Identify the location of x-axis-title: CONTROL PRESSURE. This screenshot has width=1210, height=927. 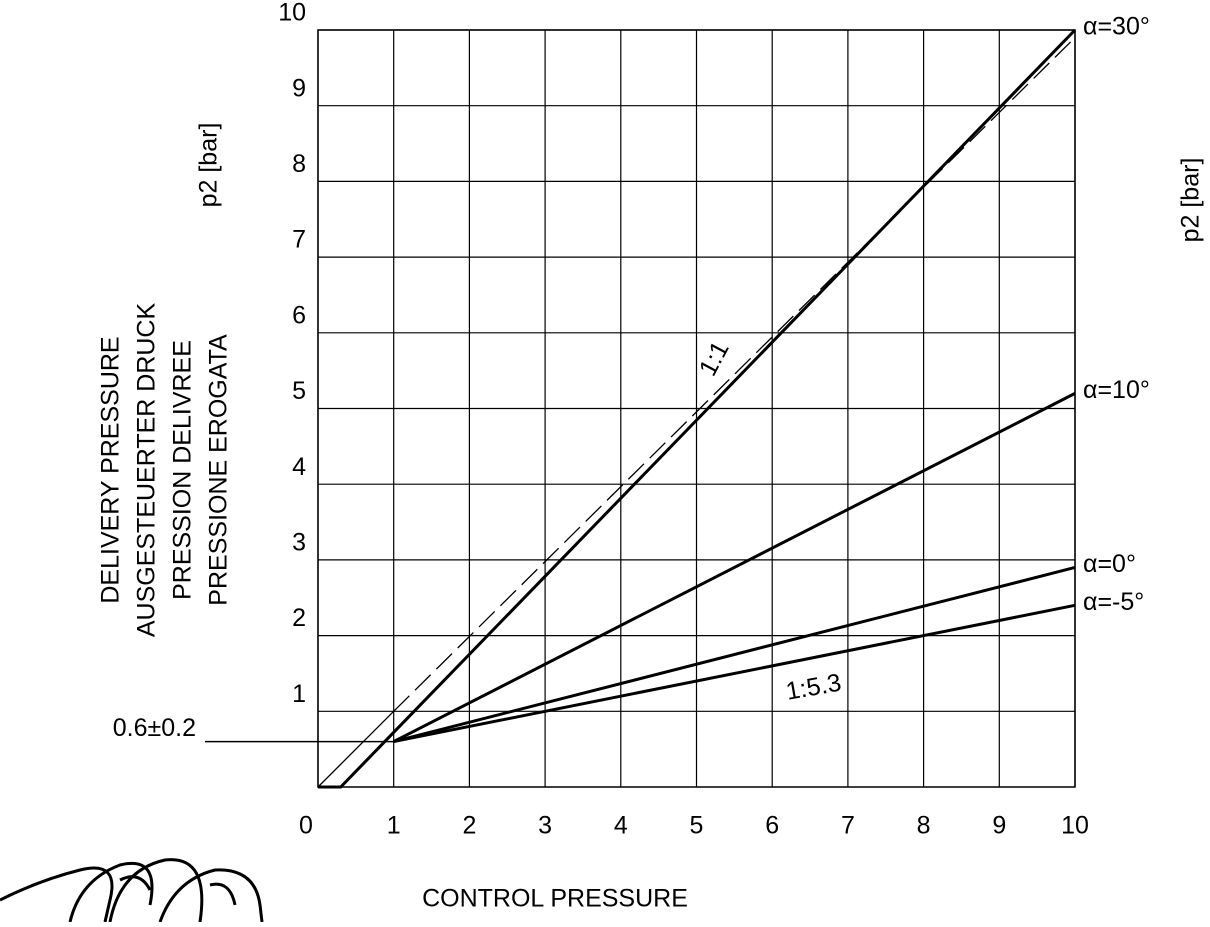
(555, 899).